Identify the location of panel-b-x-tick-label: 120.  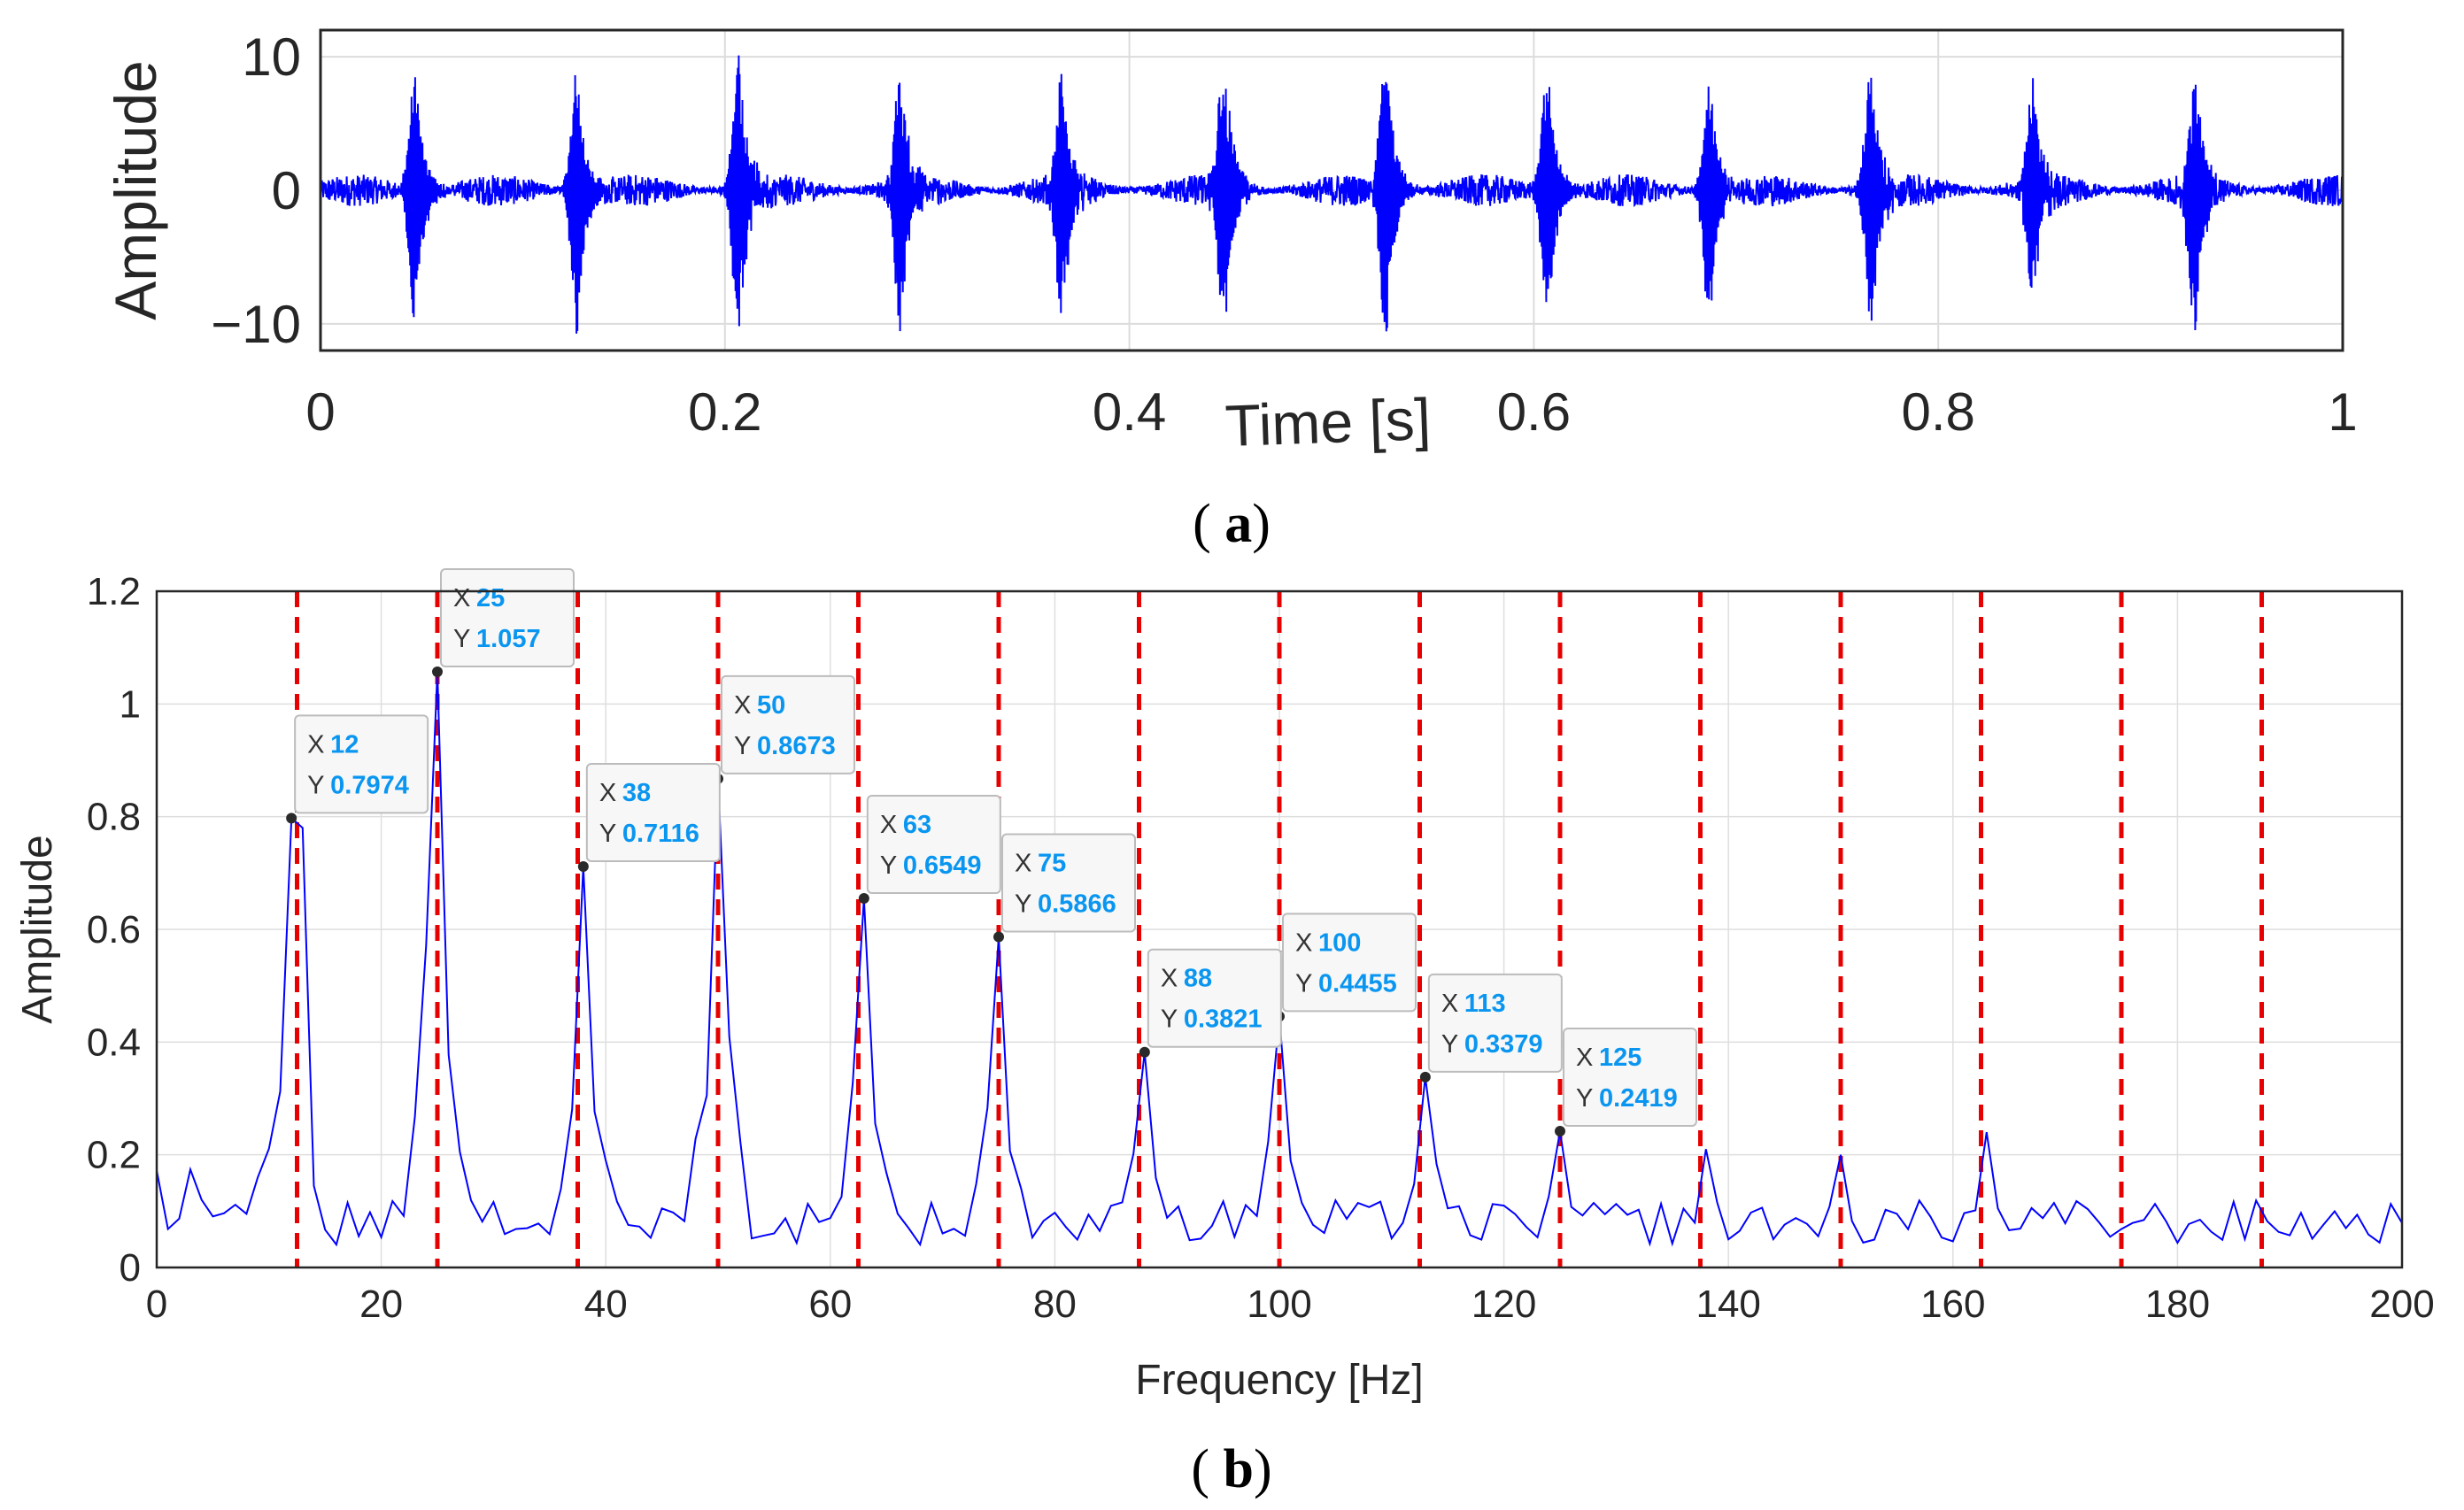
(1503, 1304).